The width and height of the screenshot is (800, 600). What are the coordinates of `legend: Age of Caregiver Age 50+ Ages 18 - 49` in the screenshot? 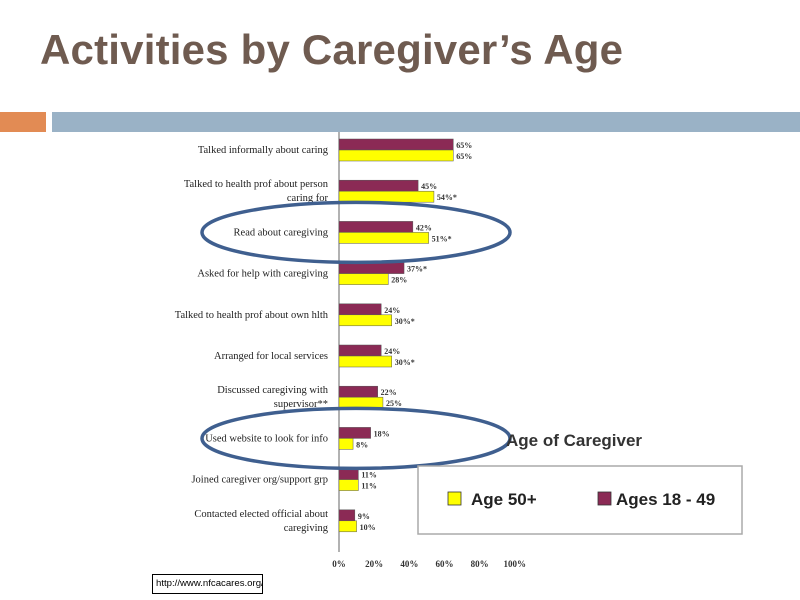 It's located at (580, 483).